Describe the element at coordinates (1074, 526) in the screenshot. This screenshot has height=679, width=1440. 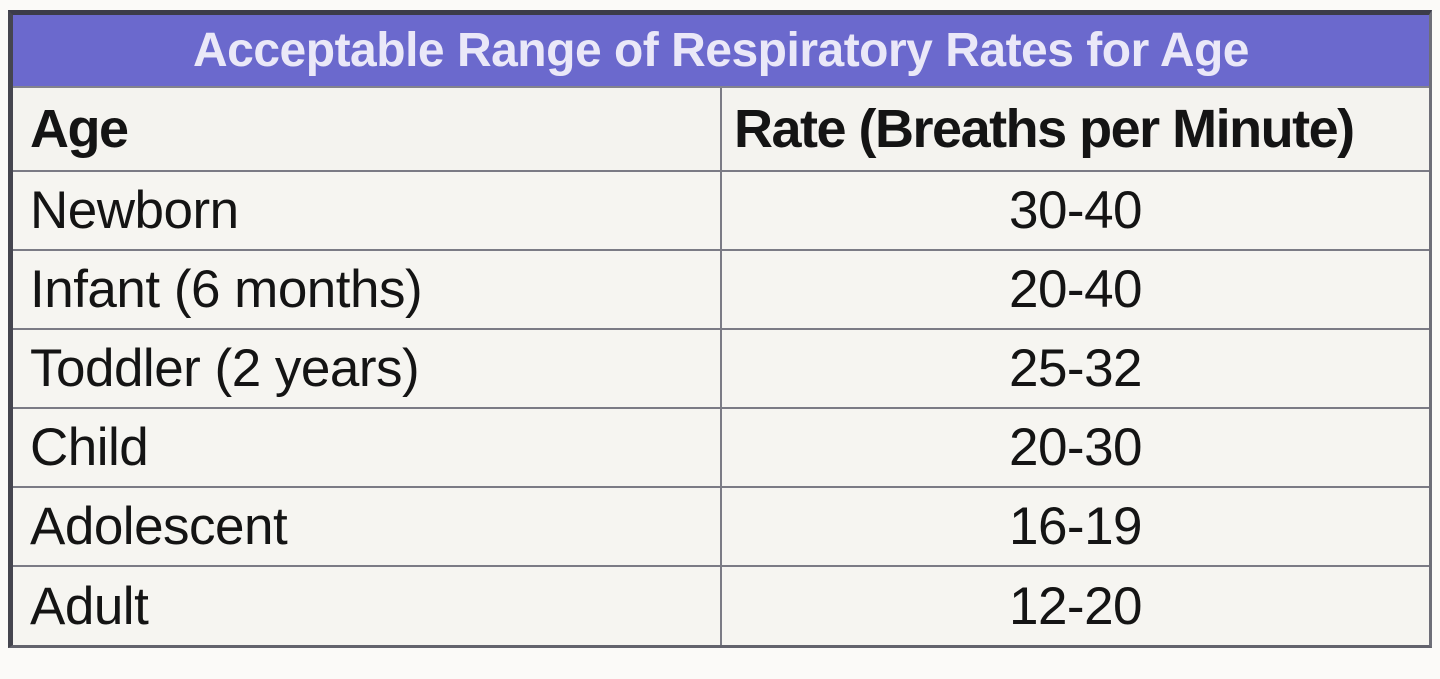
I see `rate-cell: 16-19` at that location.